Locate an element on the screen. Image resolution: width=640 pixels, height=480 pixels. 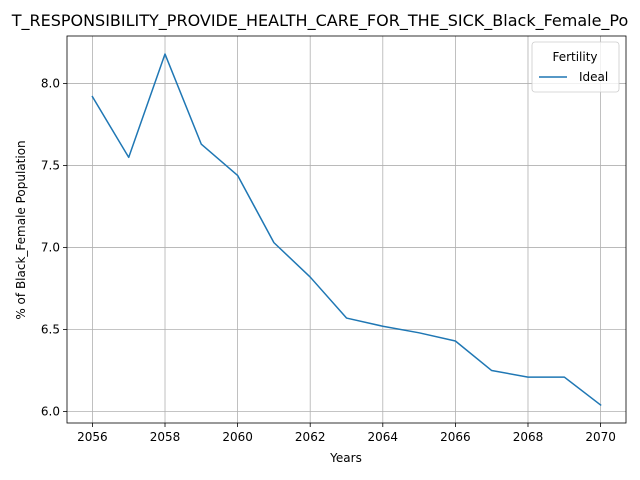
x-tick-label: 2062 is located at coordinates (310, 437).